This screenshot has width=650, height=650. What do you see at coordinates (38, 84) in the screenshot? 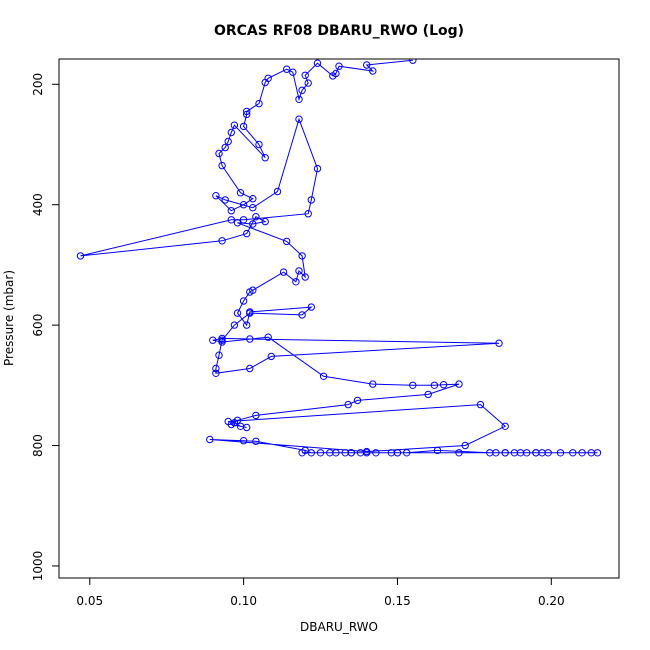
I see `y-tick-label: 200` at bounding box center [38, 84].